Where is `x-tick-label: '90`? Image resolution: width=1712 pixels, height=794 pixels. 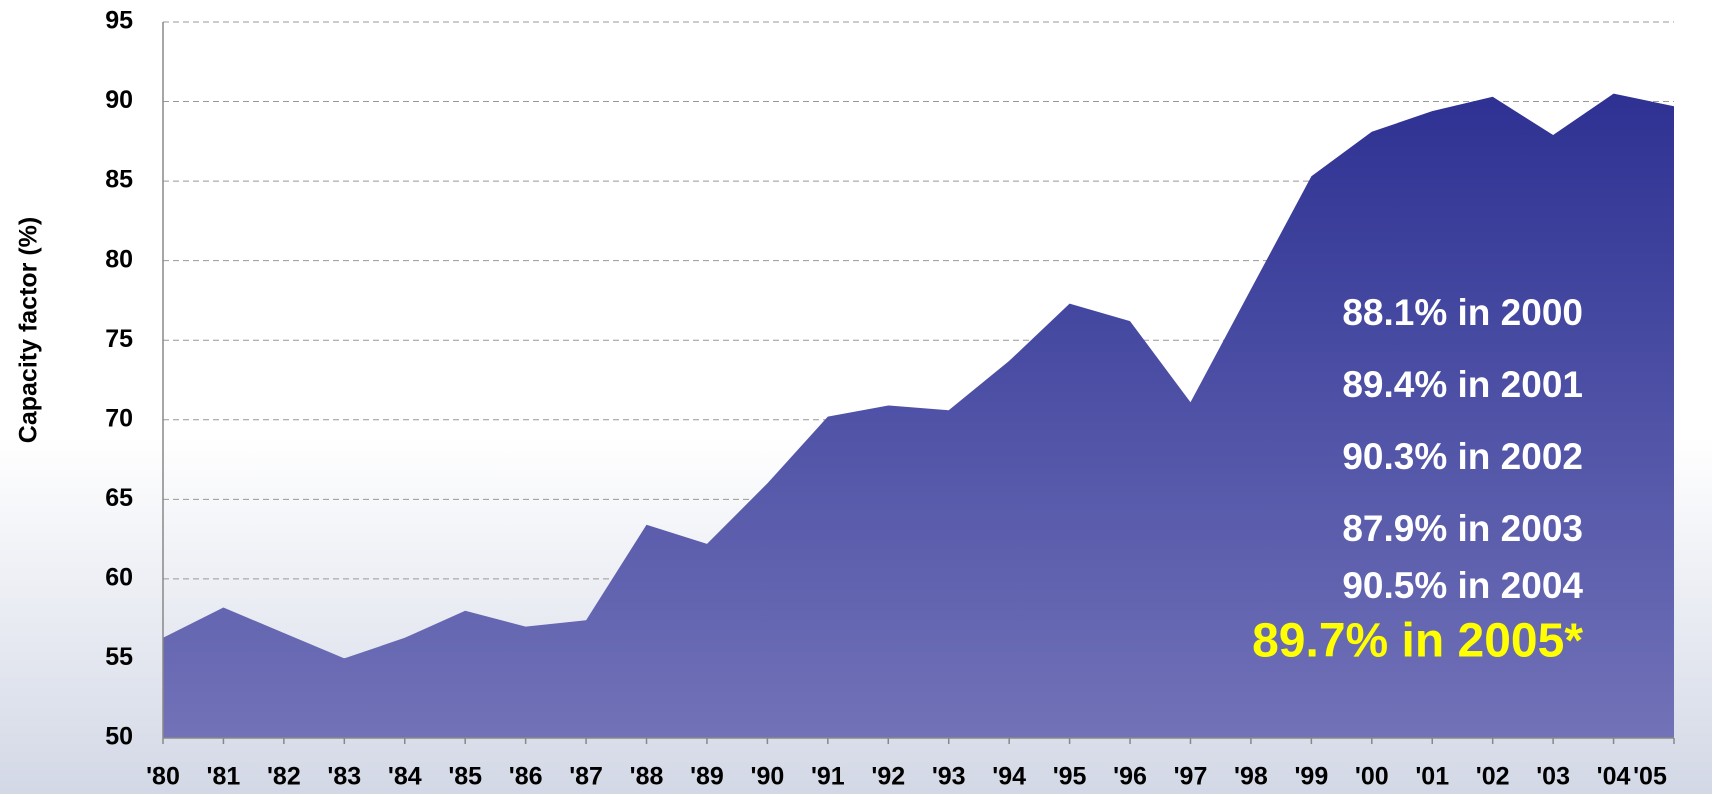 x-tick-label: '90 is located at coordinates (768, 777).